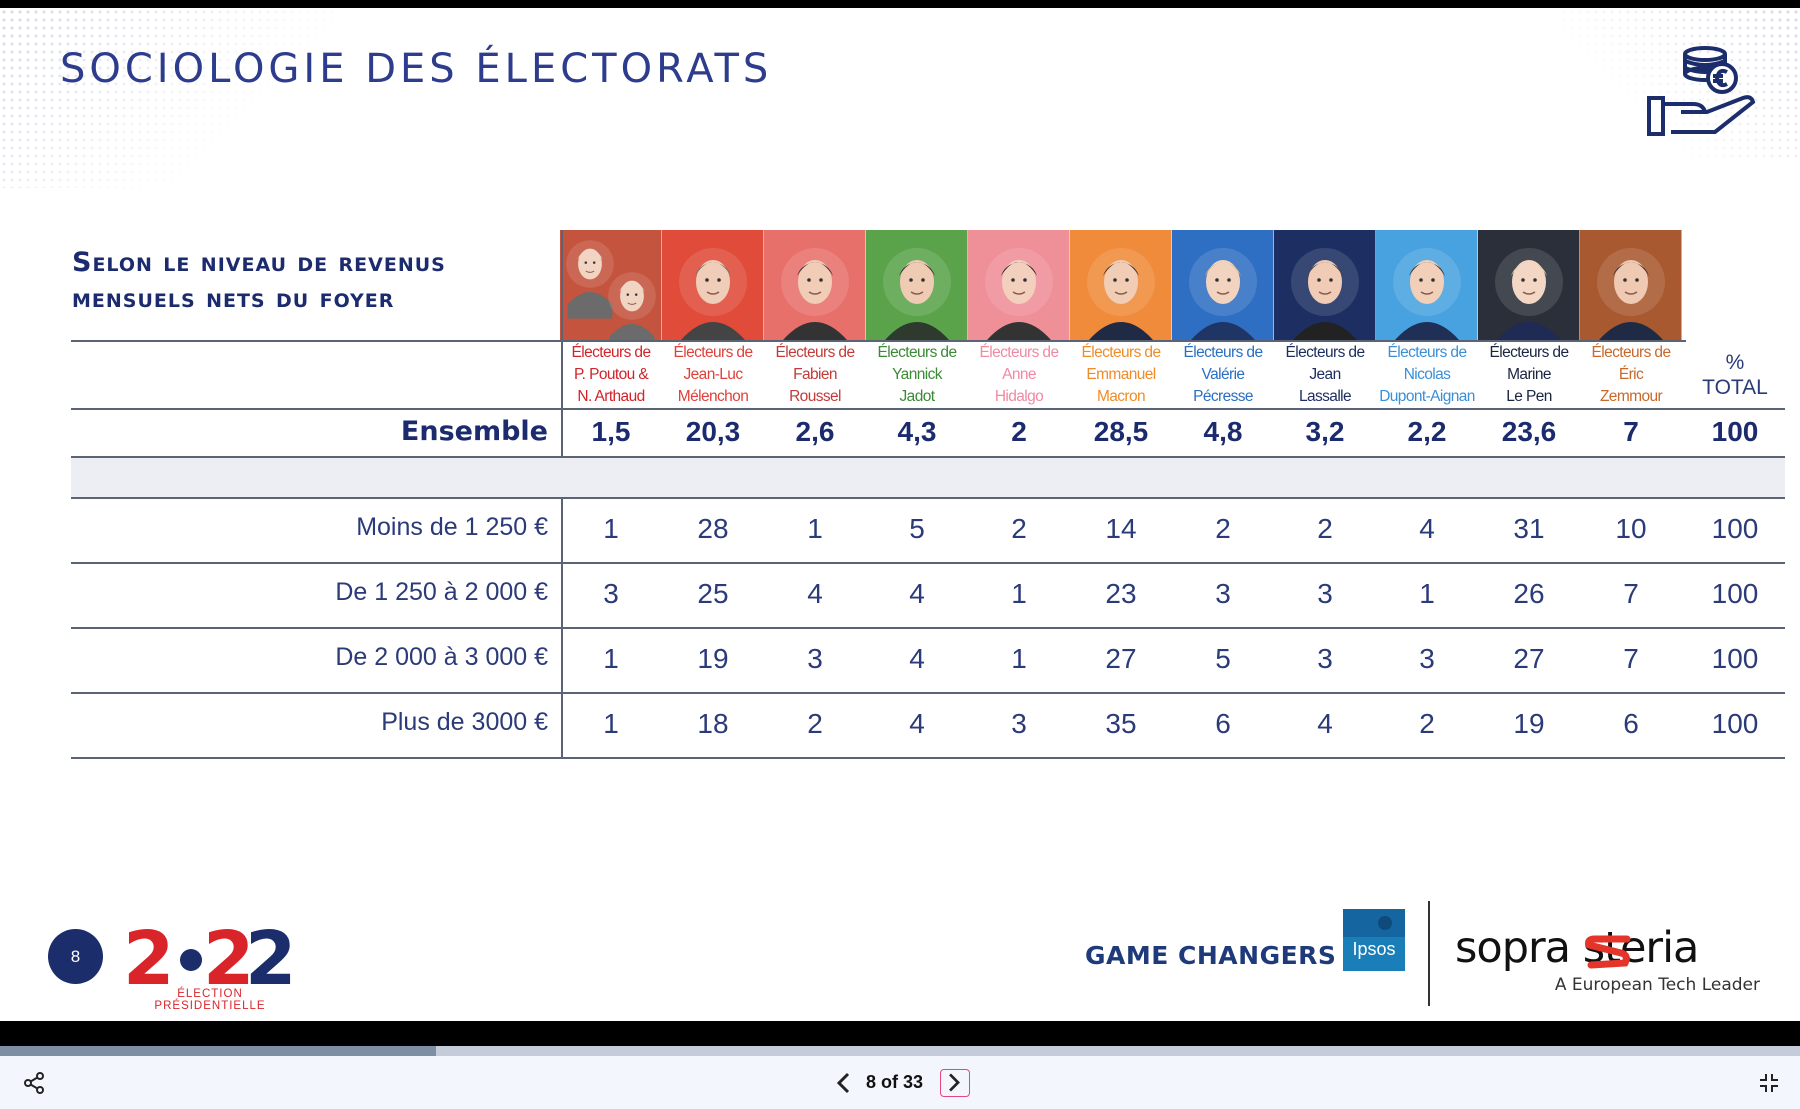 This screenshot has width=1800, height=1109. I want to click on column-label: Électeurs de Anne Hidalgo, so click(1019, 374).